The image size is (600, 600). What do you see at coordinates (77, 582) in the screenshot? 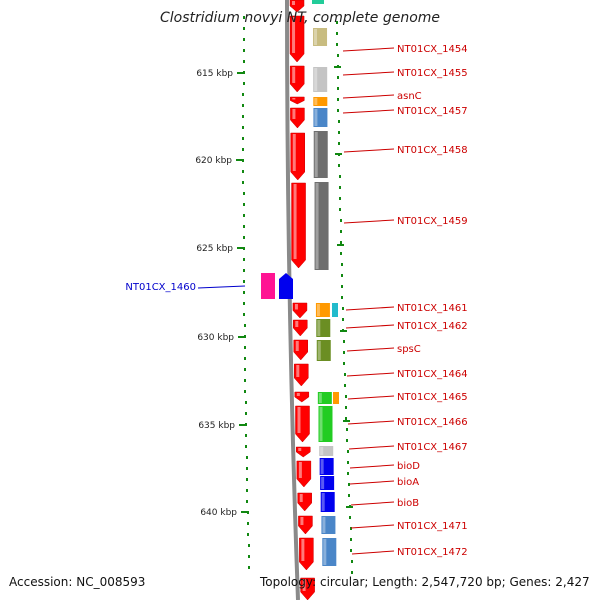
I see `accession-text: Accession: NC_008593` at bounding box center [77, 582].